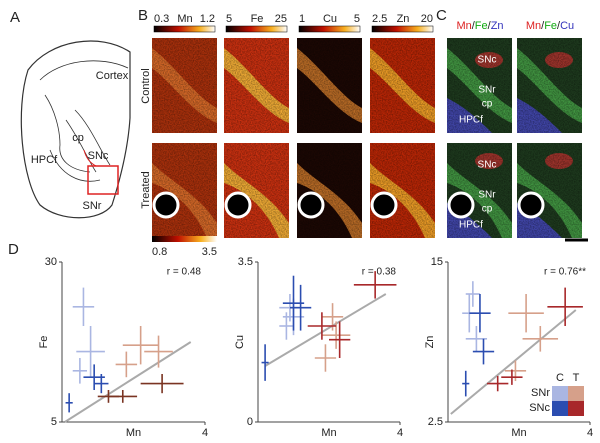 The width and height of the screenshot is (600, 443). I want to click on y-axis-label: Fe, so click(44, 342).